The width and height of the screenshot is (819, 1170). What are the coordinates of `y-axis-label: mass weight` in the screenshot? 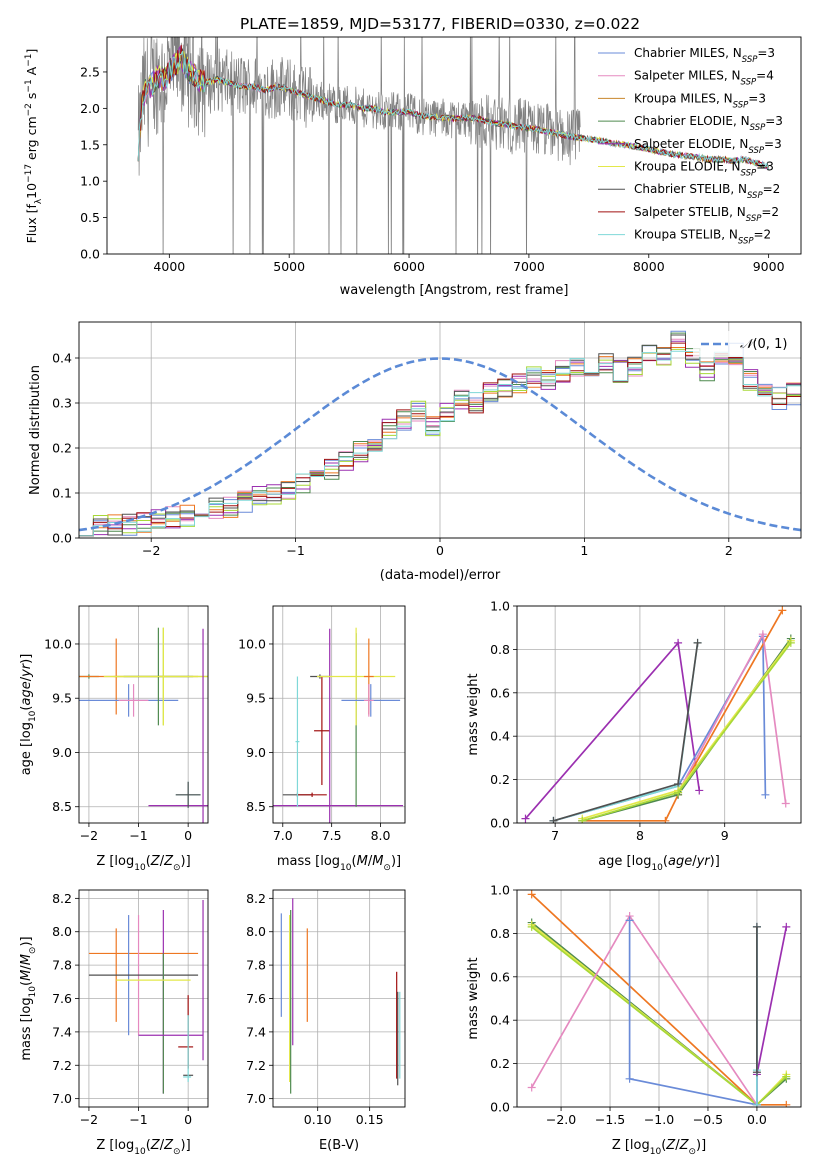 It's located at (473, 998).